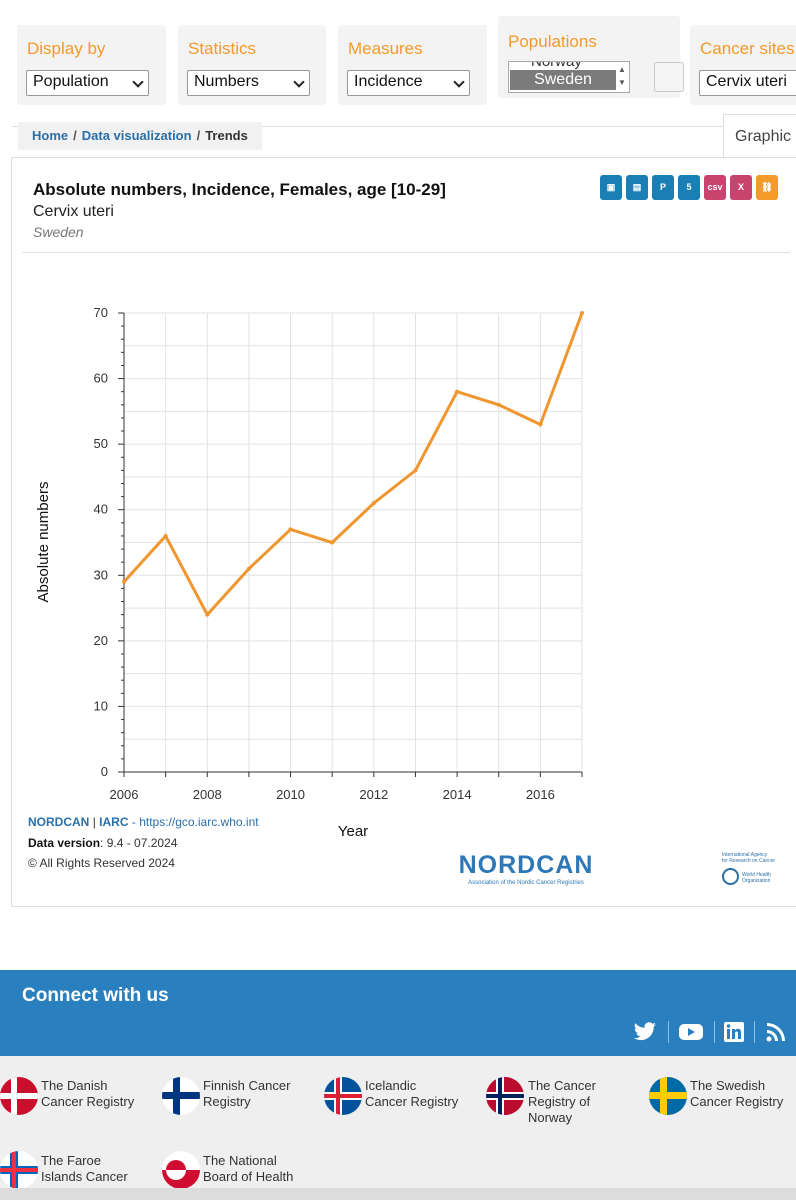 Image resolution: width=796 pixels, height=1200 pixels. I want to click on registry-greenland-line2: Board of Health, so click(248, 1176).